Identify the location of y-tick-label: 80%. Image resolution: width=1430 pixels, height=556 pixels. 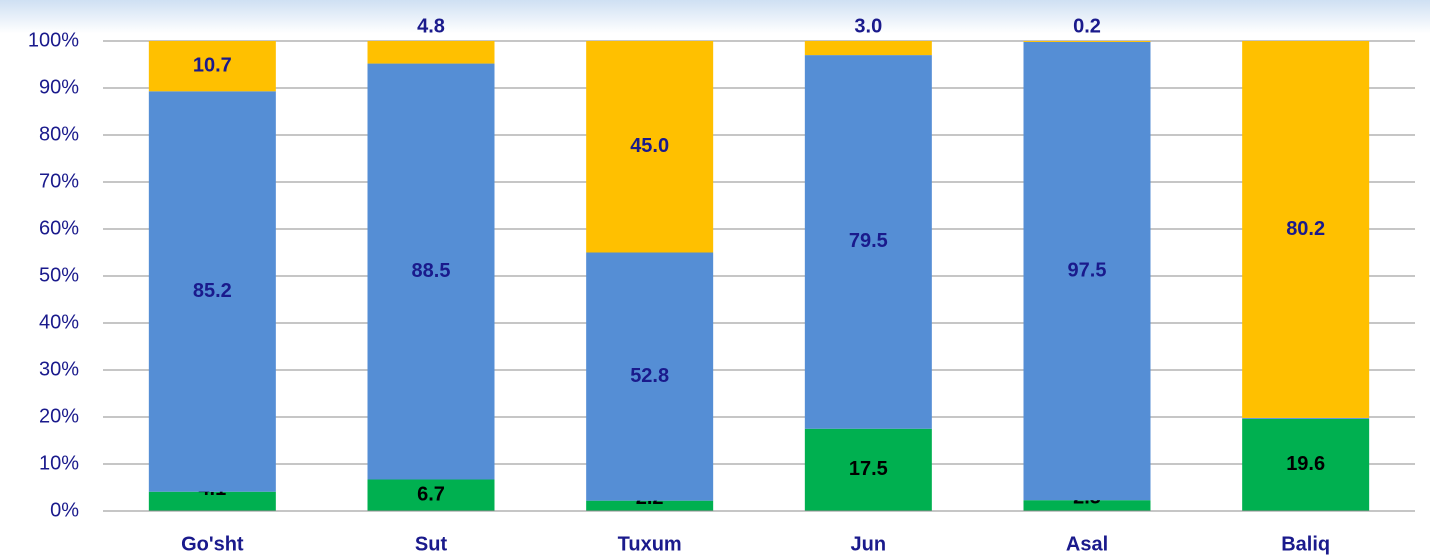
(59, 134).